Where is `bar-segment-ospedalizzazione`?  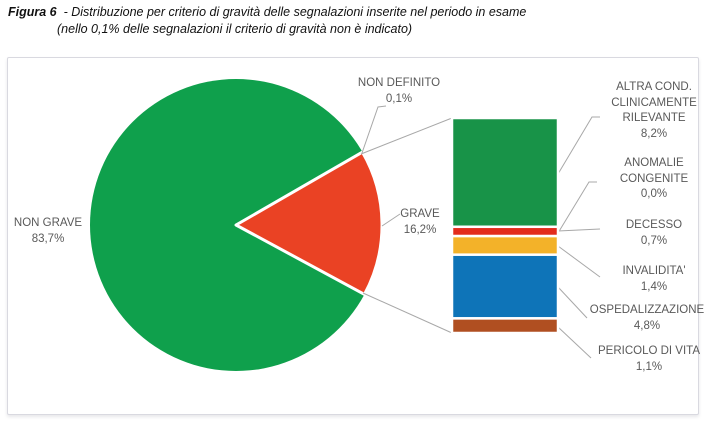 bar-segment-ospedalizzazione is located at coordinates (505, 286).